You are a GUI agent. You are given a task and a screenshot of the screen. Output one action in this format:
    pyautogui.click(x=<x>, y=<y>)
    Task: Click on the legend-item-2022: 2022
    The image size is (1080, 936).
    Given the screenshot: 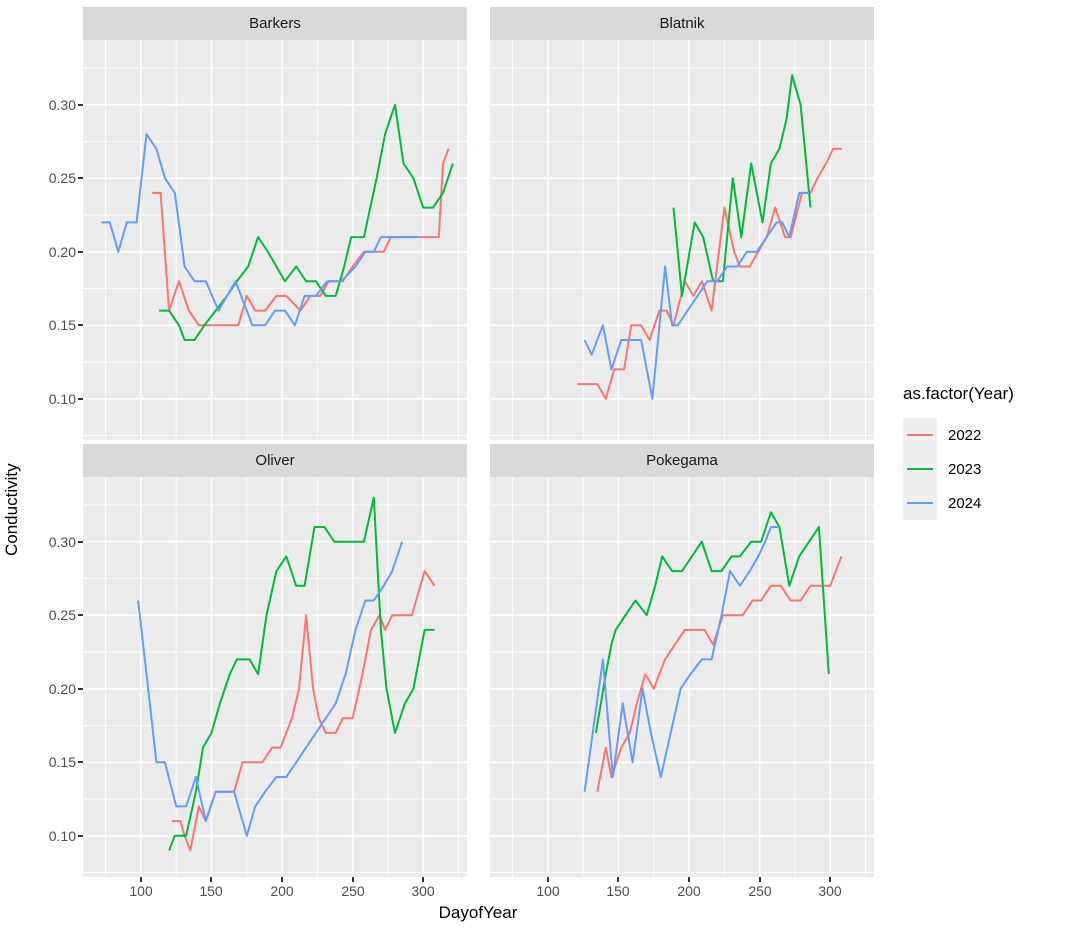 What is the action you would take?
    pyautogui.click(x=990, y=435)
    